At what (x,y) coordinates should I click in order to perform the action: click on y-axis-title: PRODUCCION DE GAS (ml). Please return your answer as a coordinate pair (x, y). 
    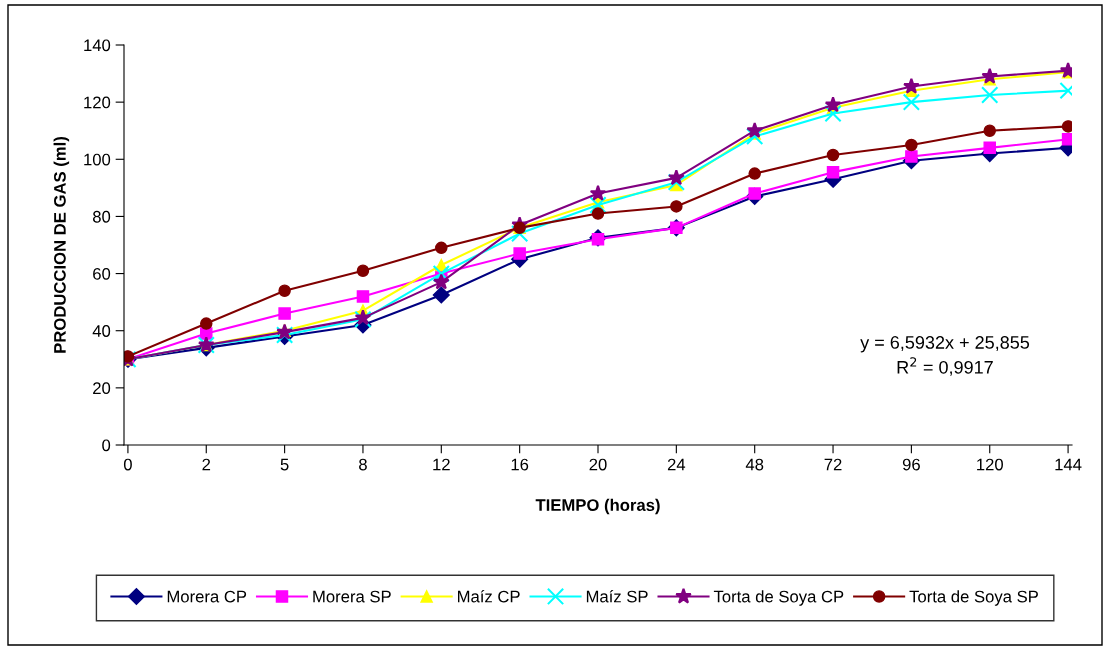
    Looking at the image, I should click on (61, 245).